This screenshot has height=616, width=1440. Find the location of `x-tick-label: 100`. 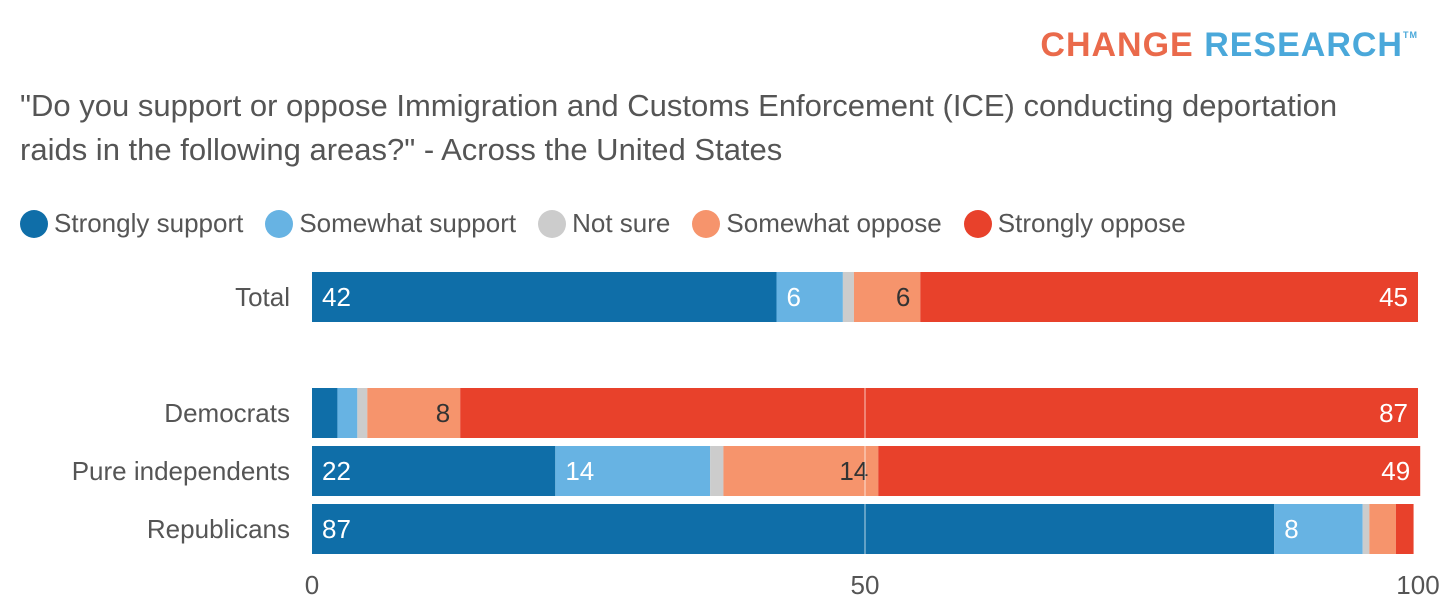

x-tick-label: 100 is located at coordinates (1417, 585).